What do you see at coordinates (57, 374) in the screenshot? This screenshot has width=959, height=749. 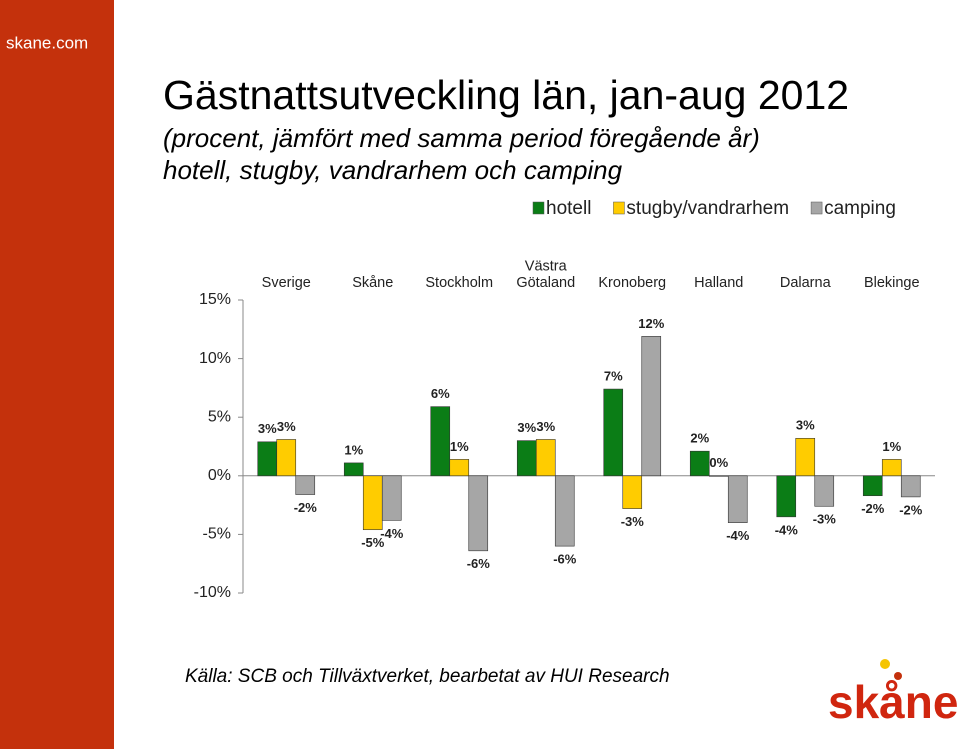 I see `sidebar-band` at bounding box center [57, 374].